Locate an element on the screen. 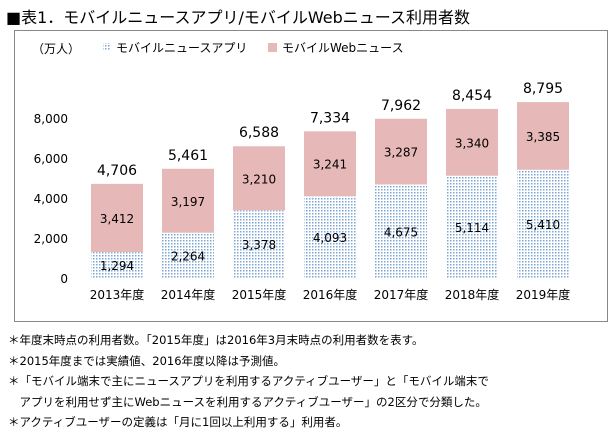  total-label: 4,706 is located at coordinates (117, 171).